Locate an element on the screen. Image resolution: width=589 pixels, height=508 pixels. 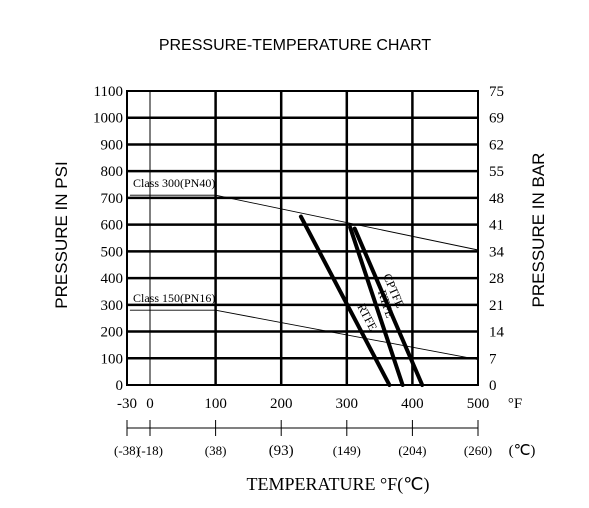
y2-tick-label: 69 is located at coordinates (496, 119).